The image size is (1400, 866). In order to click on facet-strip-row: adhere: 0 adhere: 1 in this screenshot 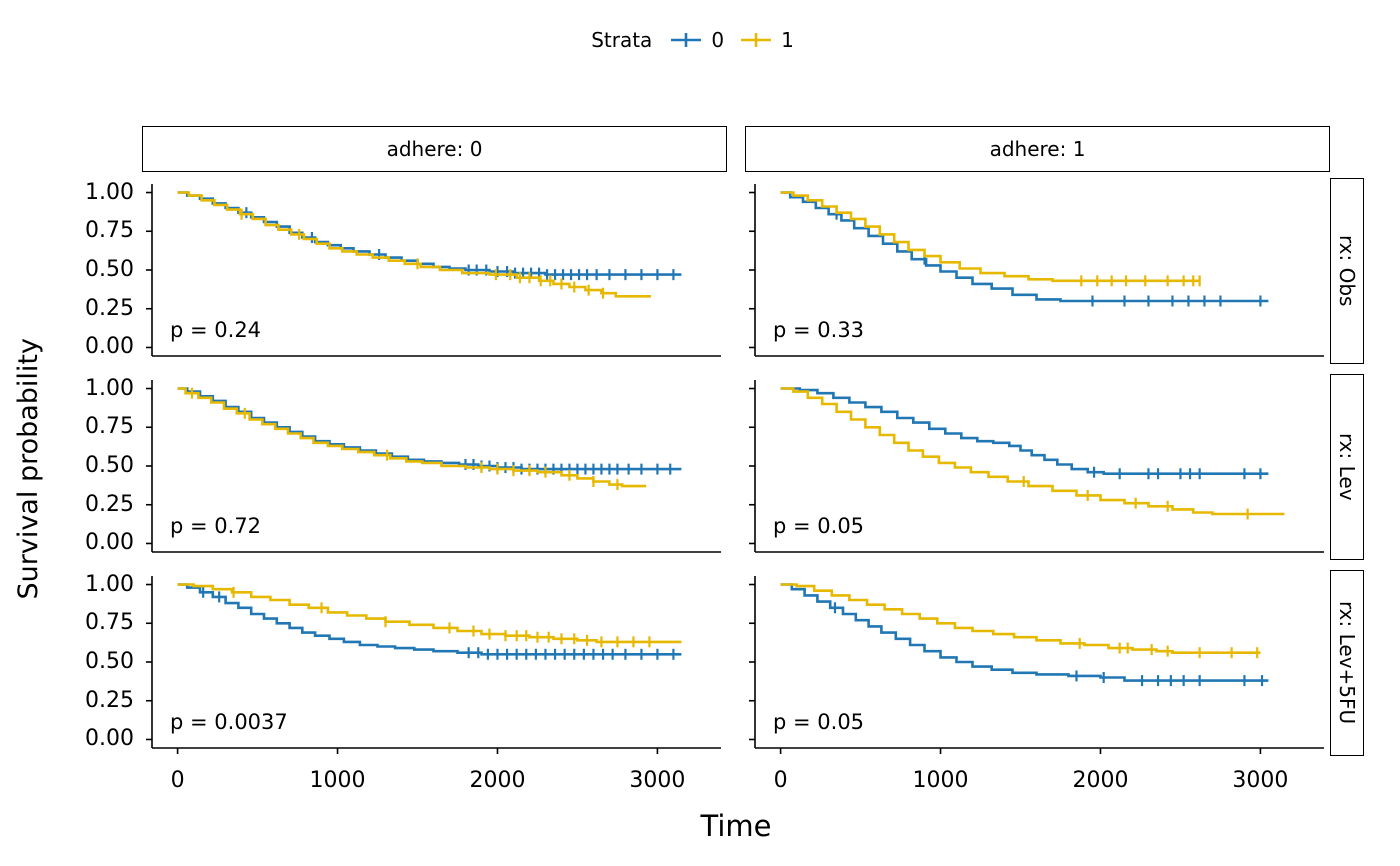, I will do `click(707, 149)`.